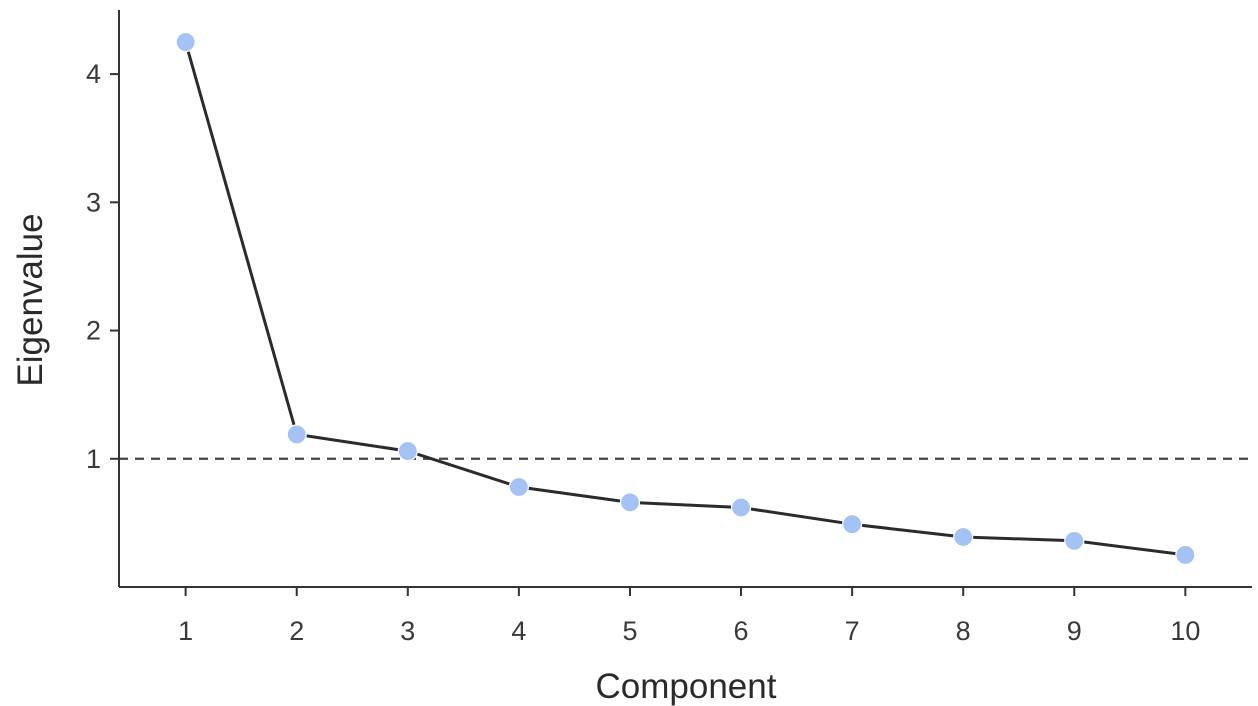 Image resolution: width=1258 pixels, height=706 pixels. Describe the element at coordinates (518, 631) in the screenshot. I see `x-tick-label: 4` at that location.